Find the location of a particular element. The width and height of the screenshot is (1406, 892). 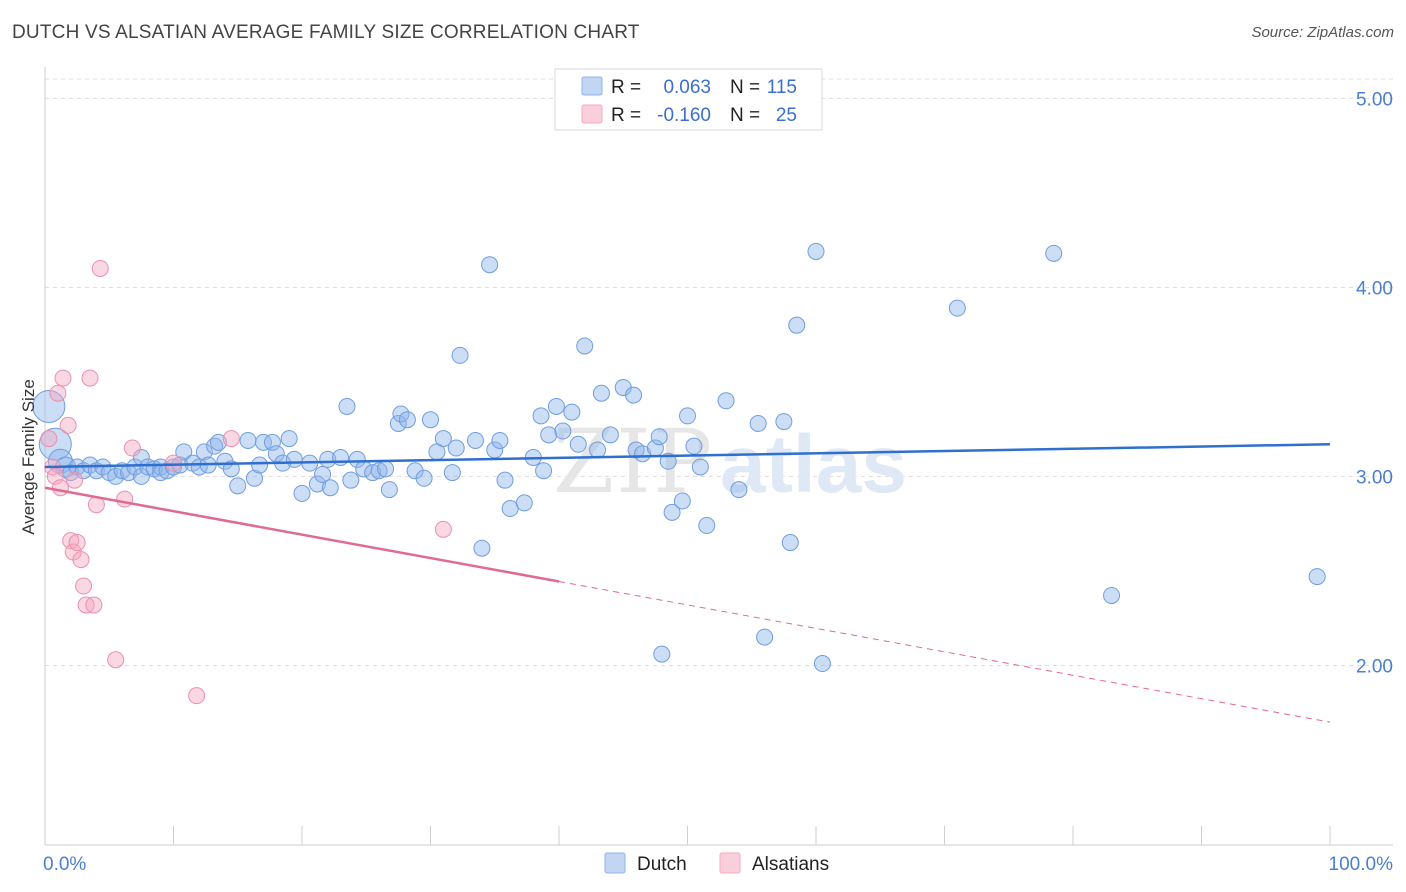

legend-n-value: 25 is located at coordinates (786, 115).